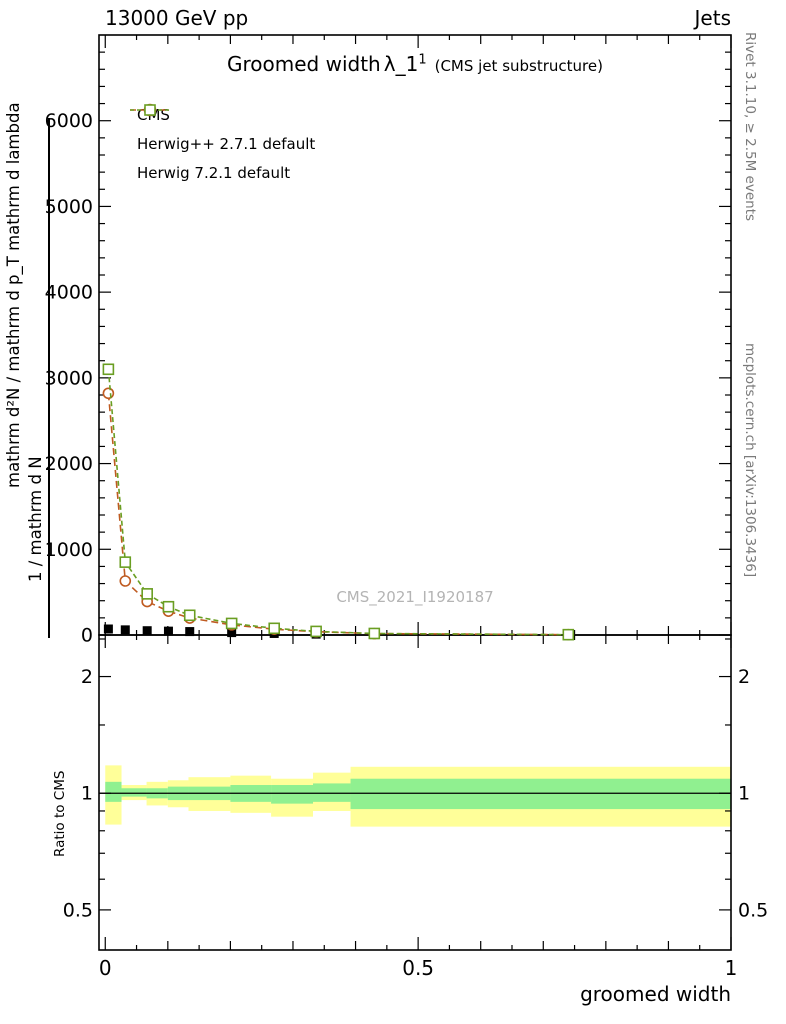 This screenshot has height=1024, width=786. I want to click on analysis-group-label: Jets, so click(712, 18).